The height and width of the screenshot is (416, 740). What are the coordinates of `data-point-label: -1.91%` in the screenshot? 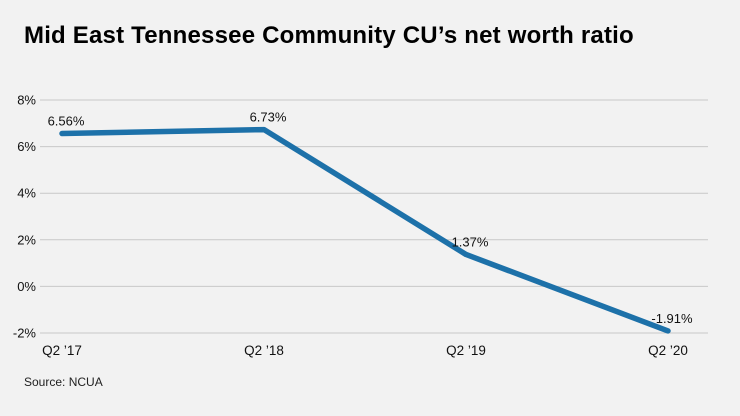 It's located at (672, 318).